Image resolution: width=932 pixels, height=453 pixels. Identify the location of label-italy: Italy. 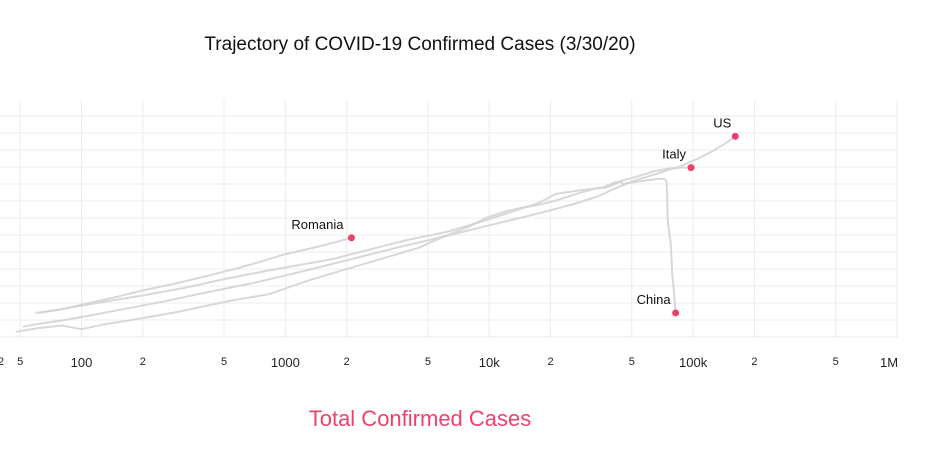
(674, 154).